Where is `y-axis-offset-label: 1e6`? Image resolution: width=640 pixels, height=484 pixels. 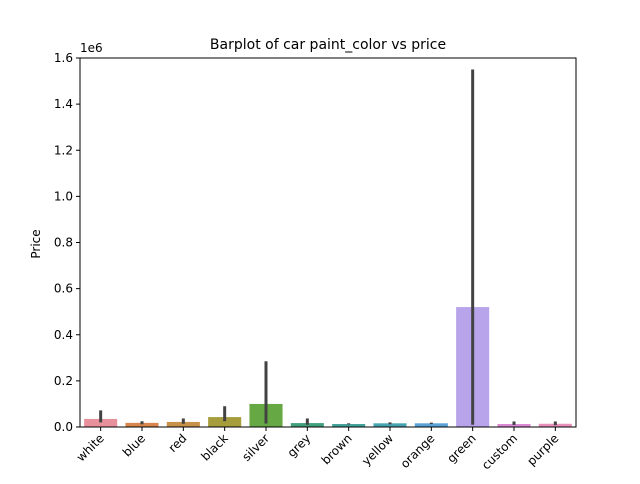
y-axis-offset-label: 1e6 is located at coordinates (91, 48).